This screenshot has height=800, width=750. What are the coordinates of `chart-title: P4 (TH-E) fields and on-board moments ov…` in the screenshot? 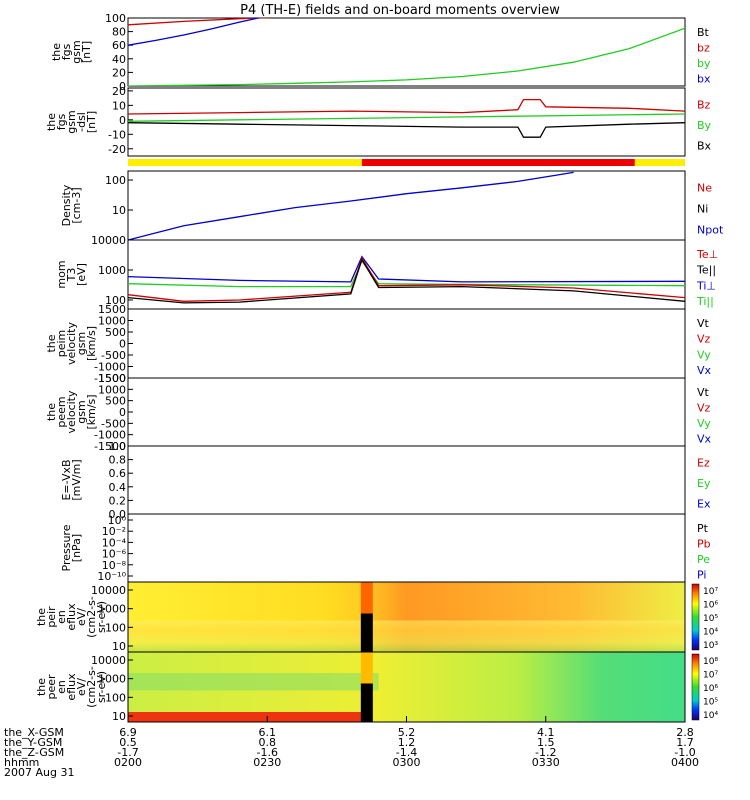 It's located at (400, 10).